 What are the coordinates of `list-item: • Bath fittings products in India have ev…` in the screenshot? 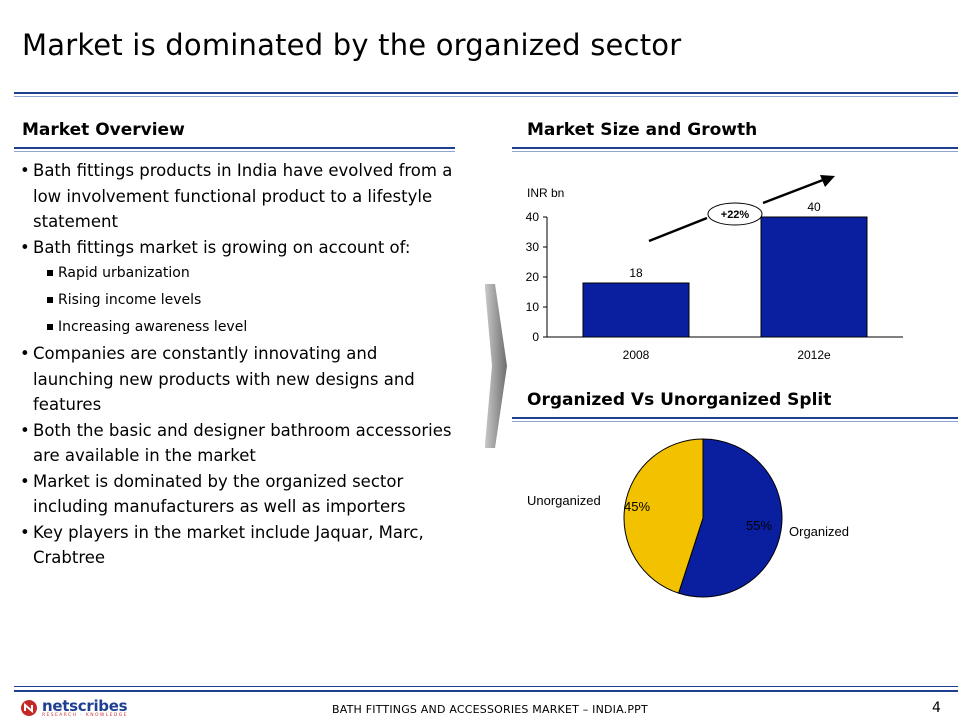 It's located at (236, 196).